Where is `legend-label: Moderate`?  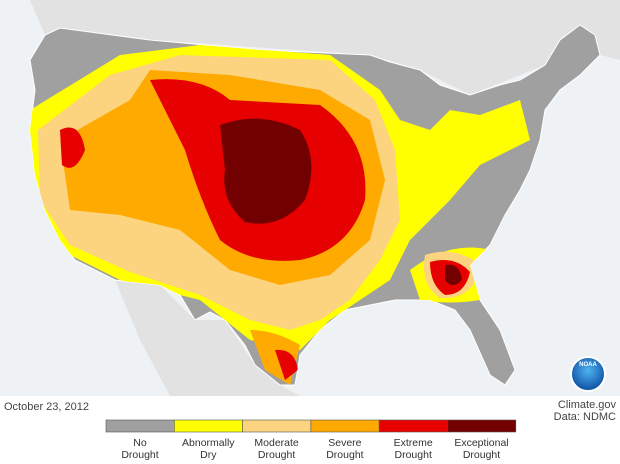 legend-label: Moderate is located at coordinates (276, 443).